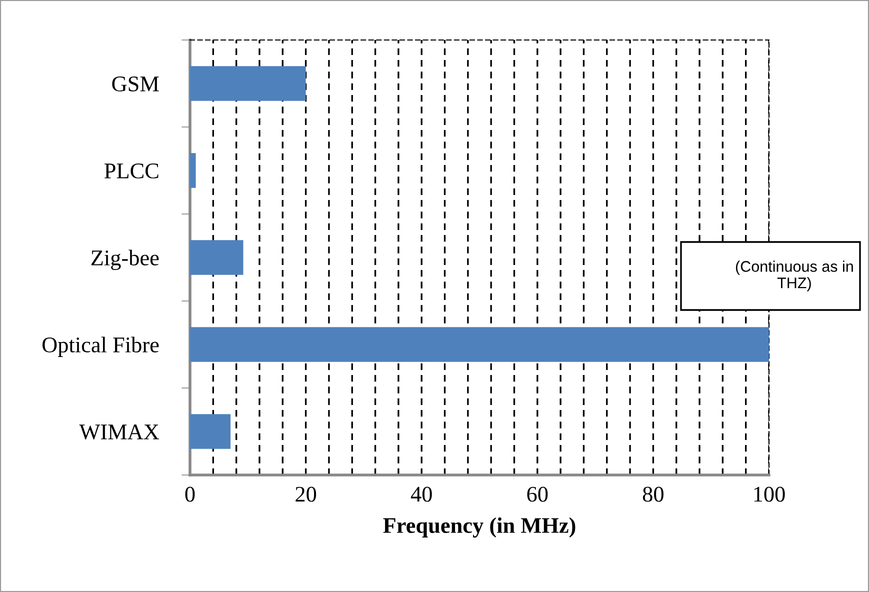 The image size is (869, 592). What do you see at coordinates (653, 494) in the screenshot?
I see `x-tick-label: 80` at bounding box center [653, 494].